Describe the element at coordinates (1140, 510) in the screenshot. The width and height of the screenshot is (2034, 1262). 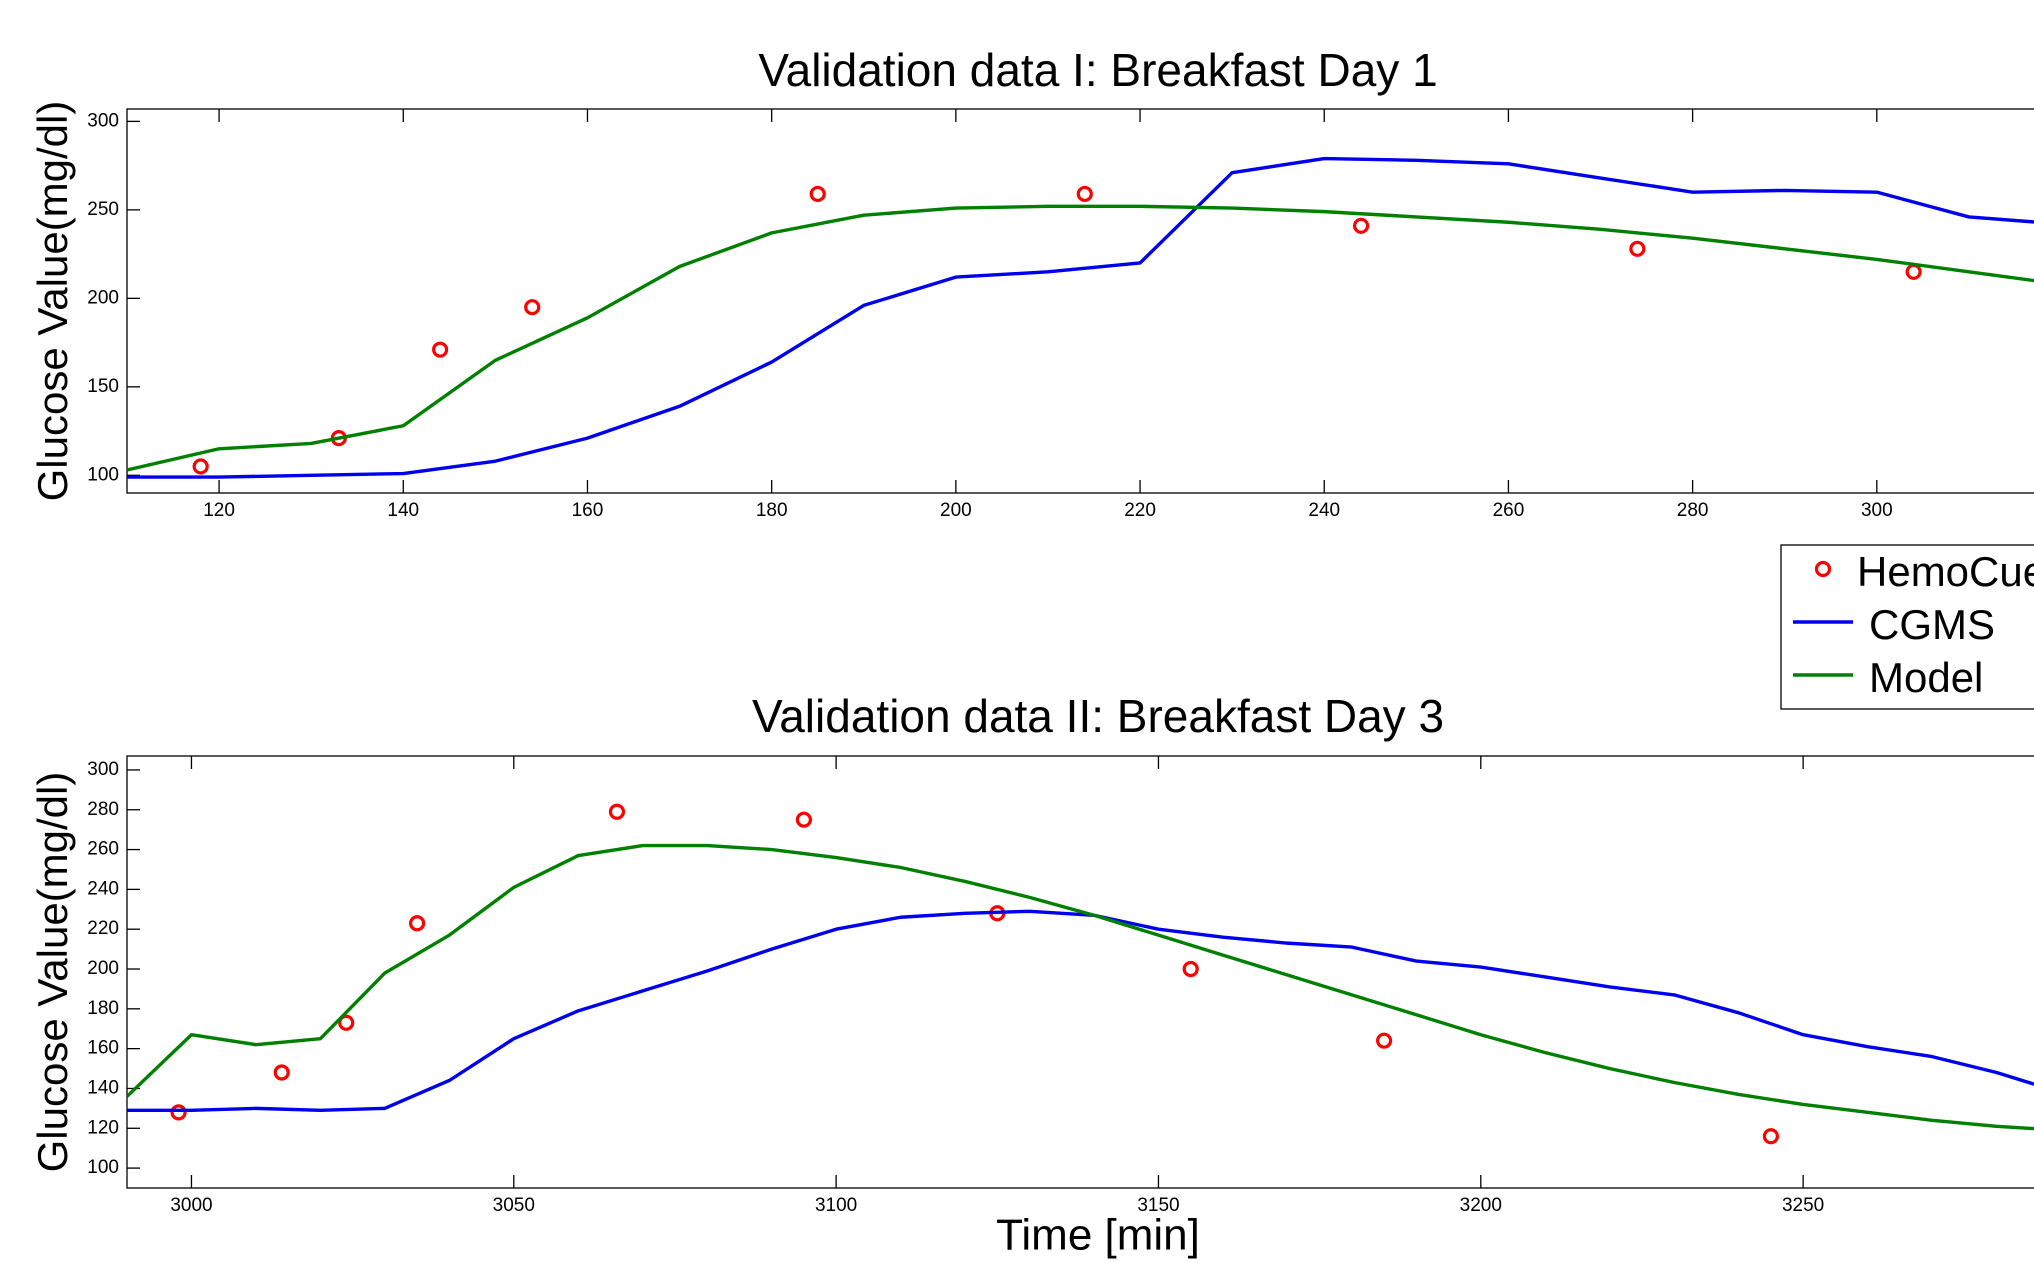
I see `x-tick-label: 220` at that location.